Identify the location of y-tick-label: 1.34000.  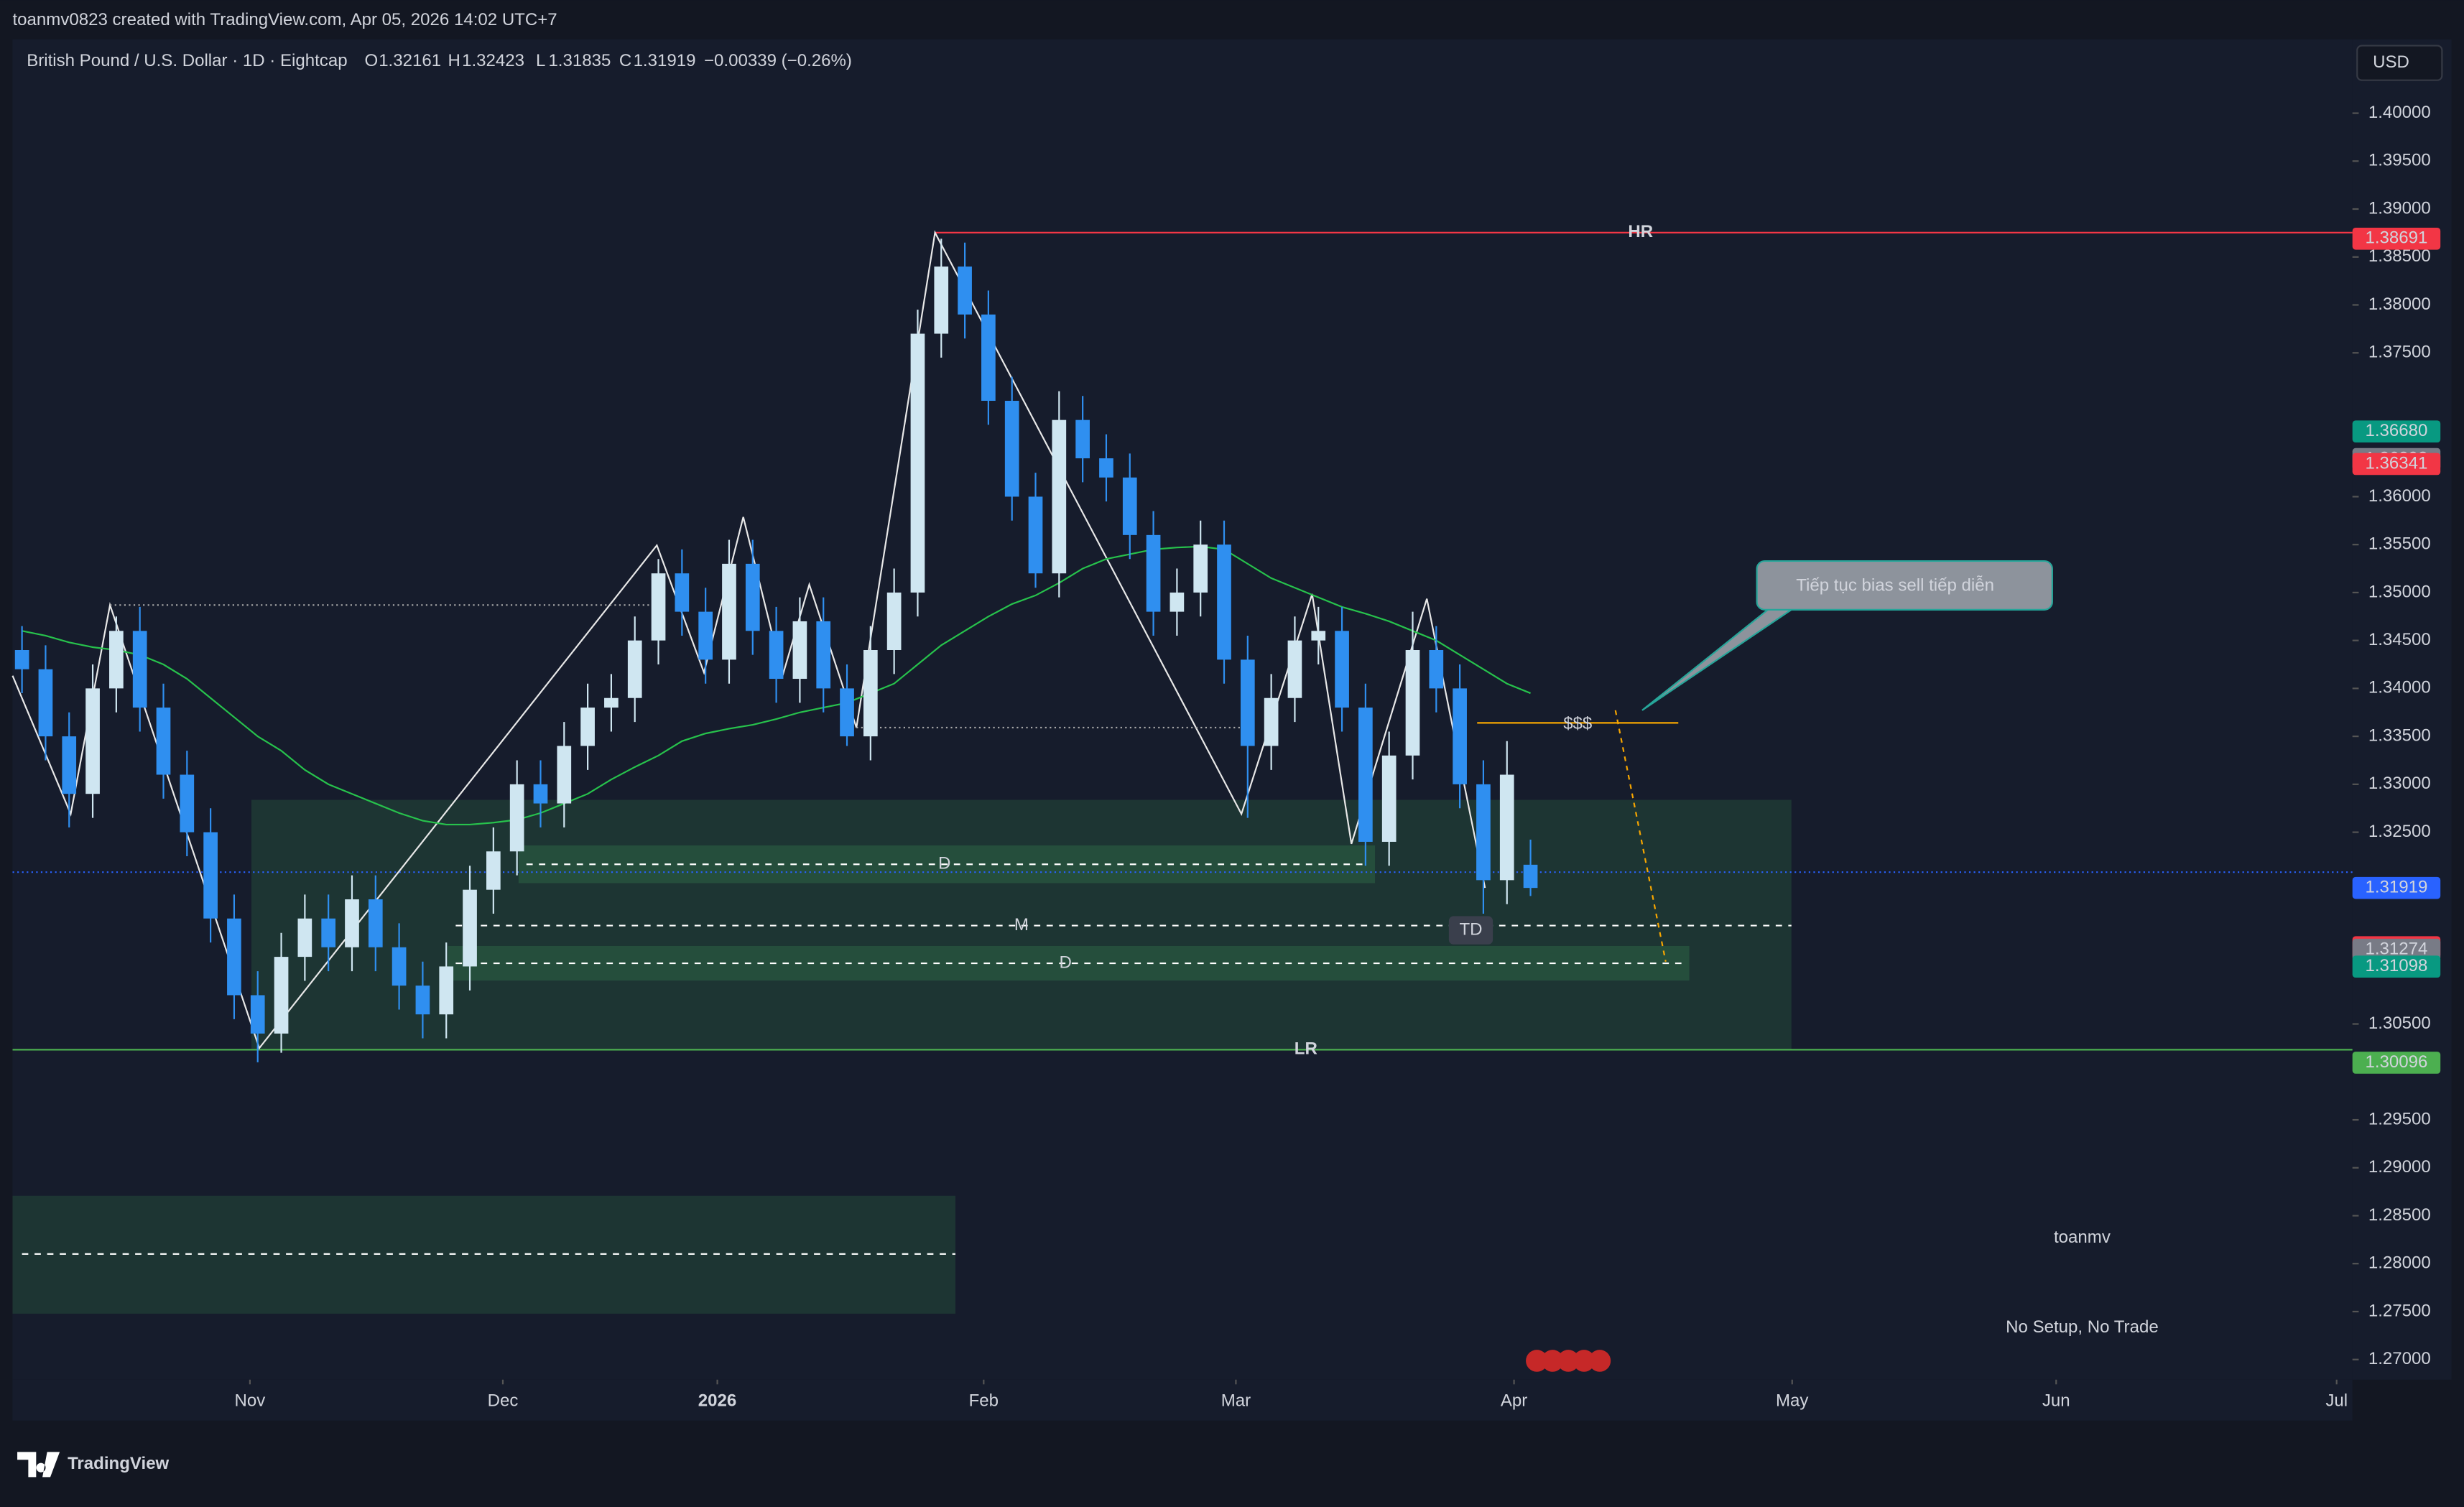
(2399, 687).